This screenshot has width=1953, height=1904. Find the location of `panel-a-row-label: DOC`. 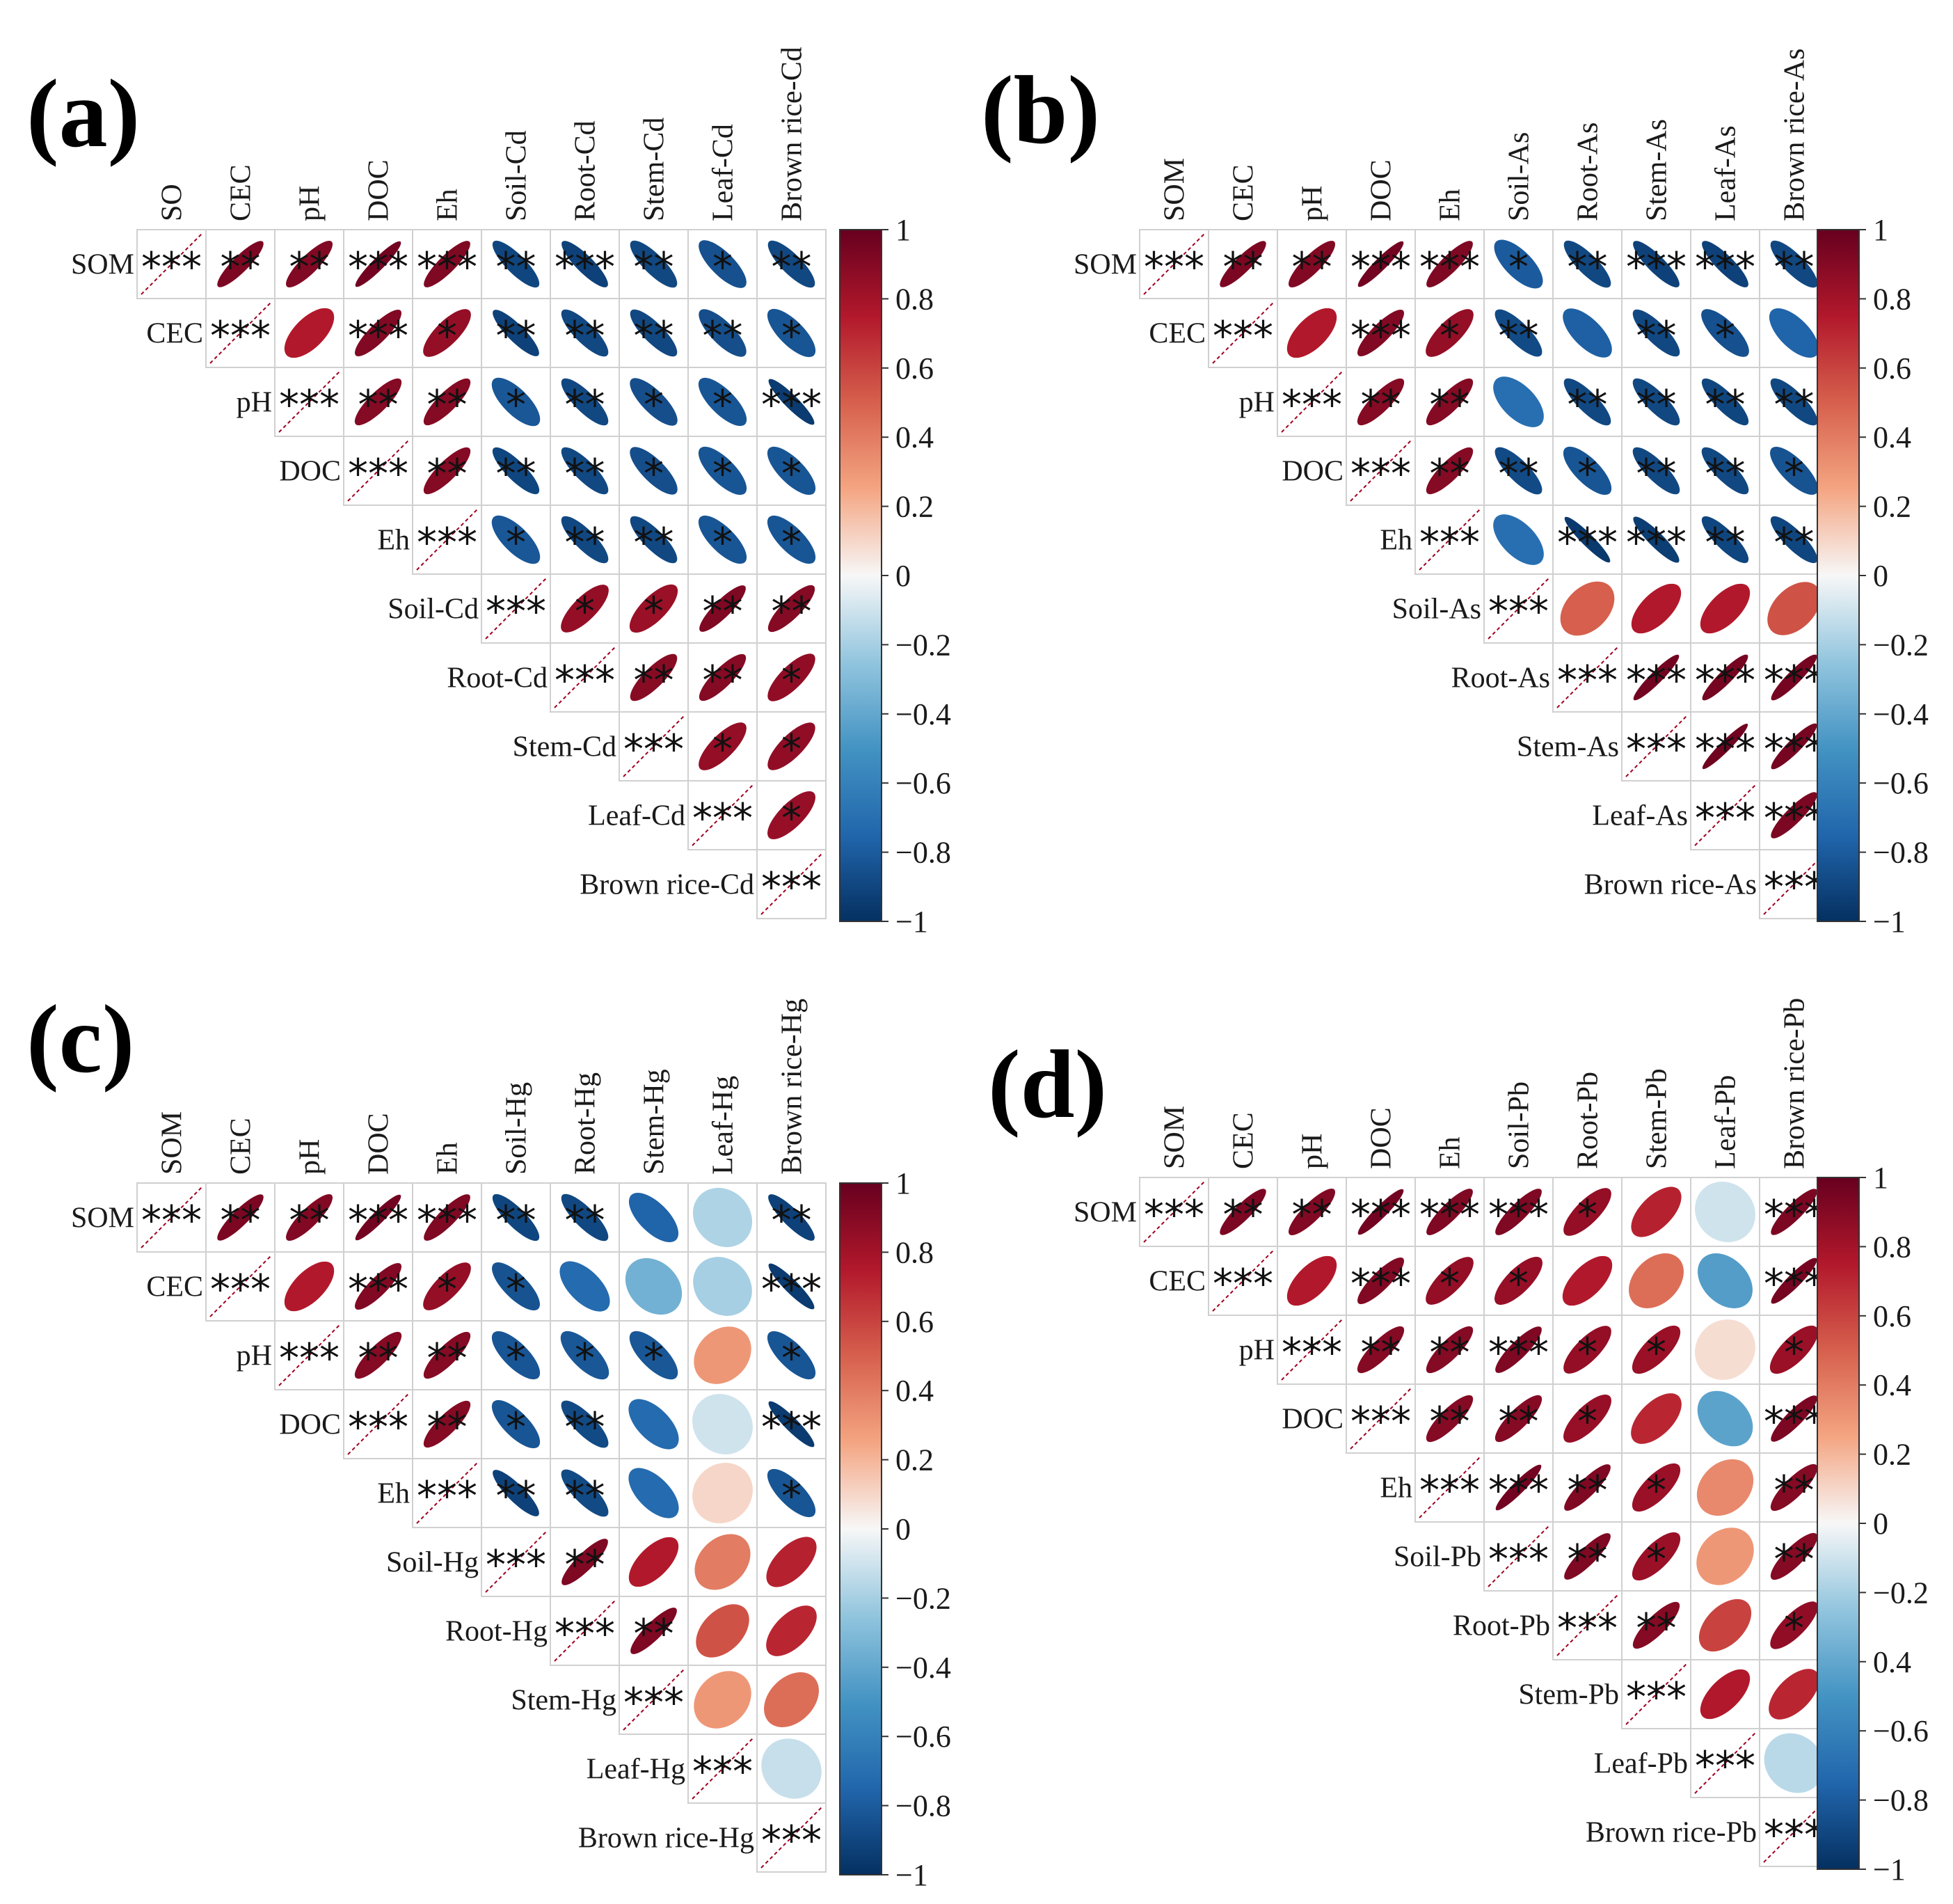

panel-a-row-label: DOC is located at coordinates (310, 472).